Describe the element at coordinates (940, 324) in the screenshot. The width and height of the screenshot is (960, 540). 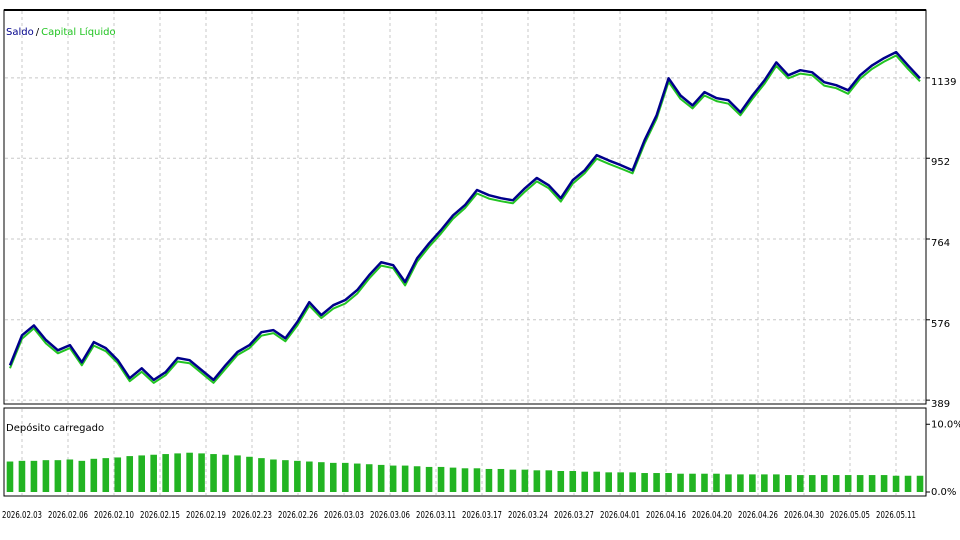
I see `y-tick-label: 576` at that location.